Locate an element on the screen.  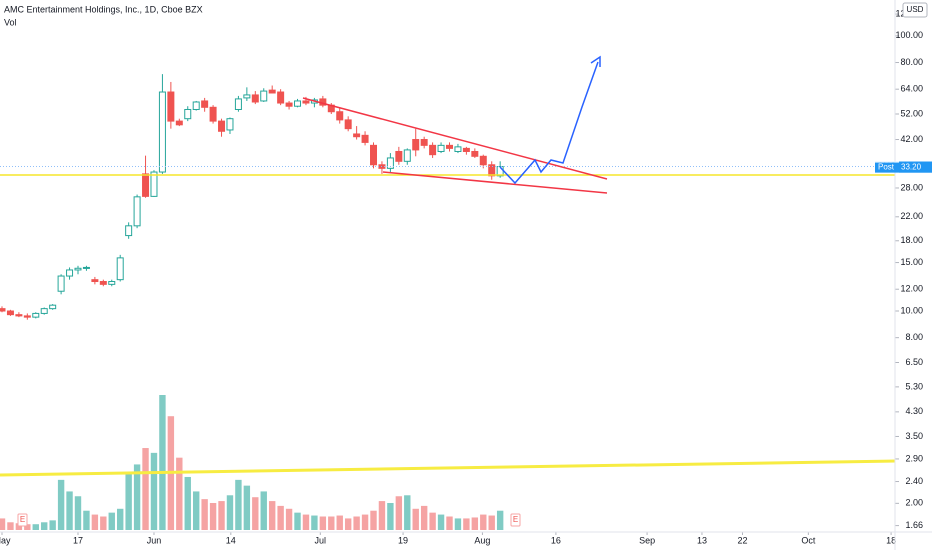
x-tick-label: 18 is located at coordinates (891, 540).